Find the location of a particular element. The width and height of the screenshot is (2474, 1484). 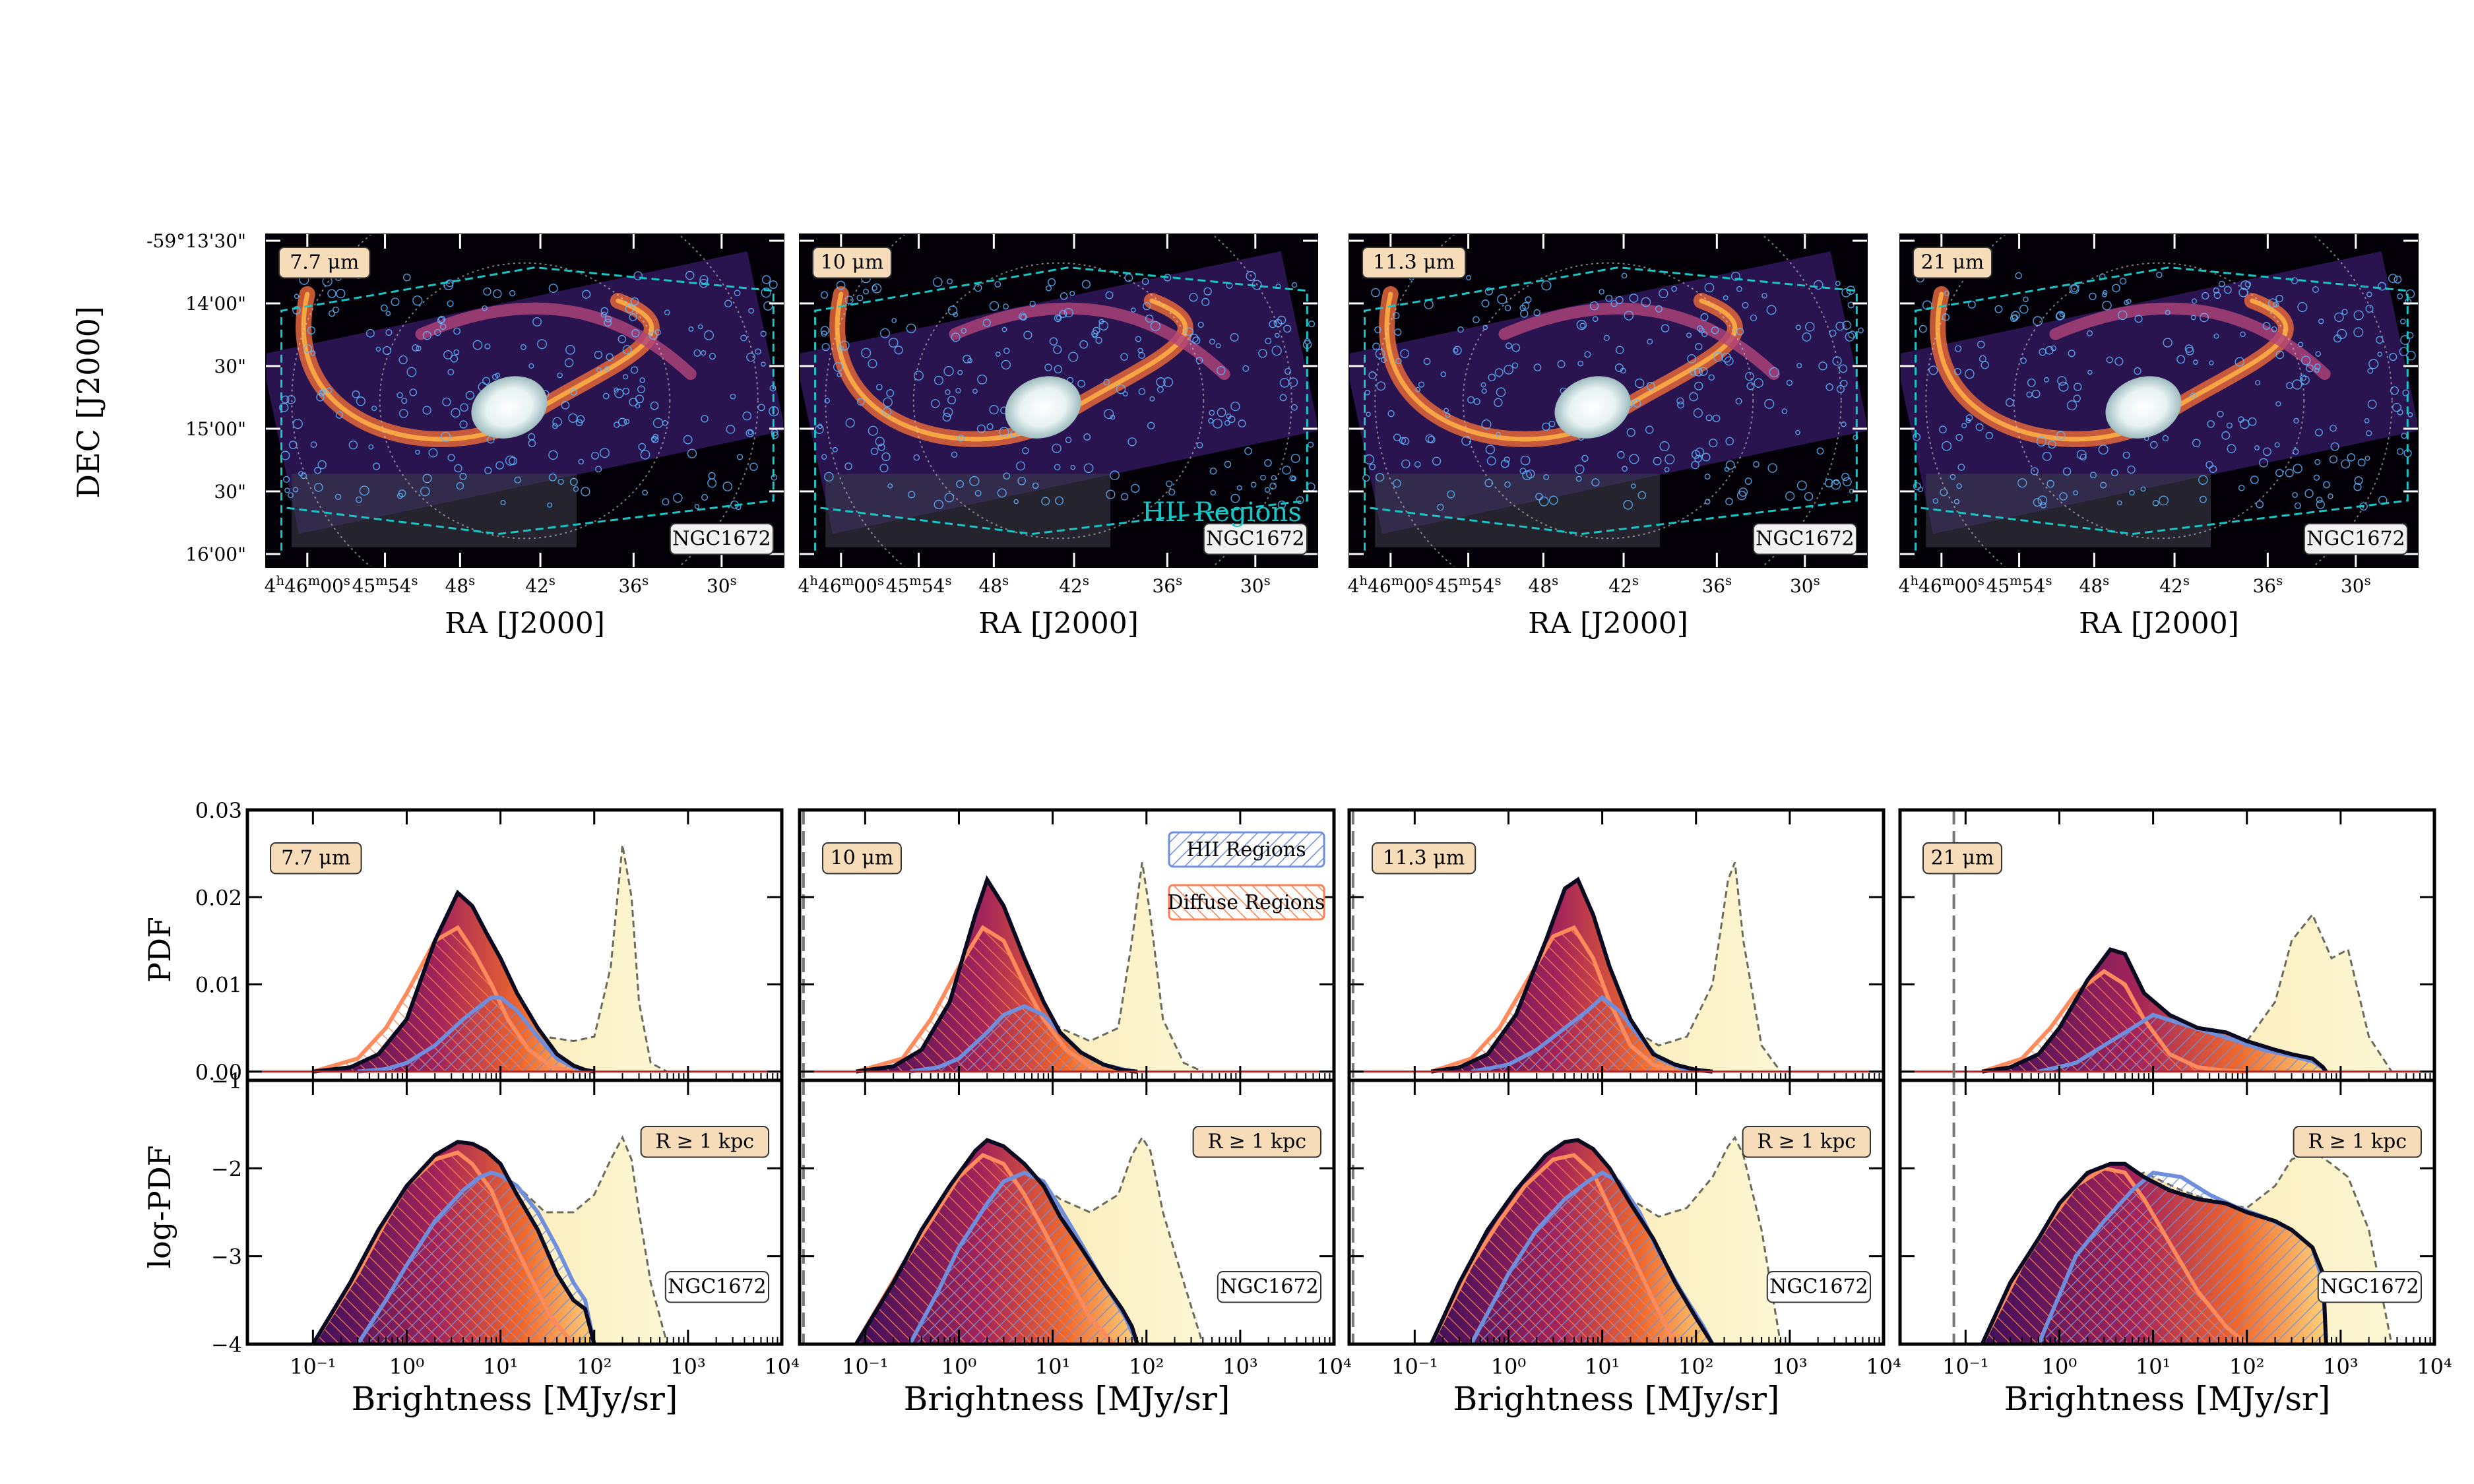

x-tick-label: 10⁴ is located at coordinates (782, 1366).